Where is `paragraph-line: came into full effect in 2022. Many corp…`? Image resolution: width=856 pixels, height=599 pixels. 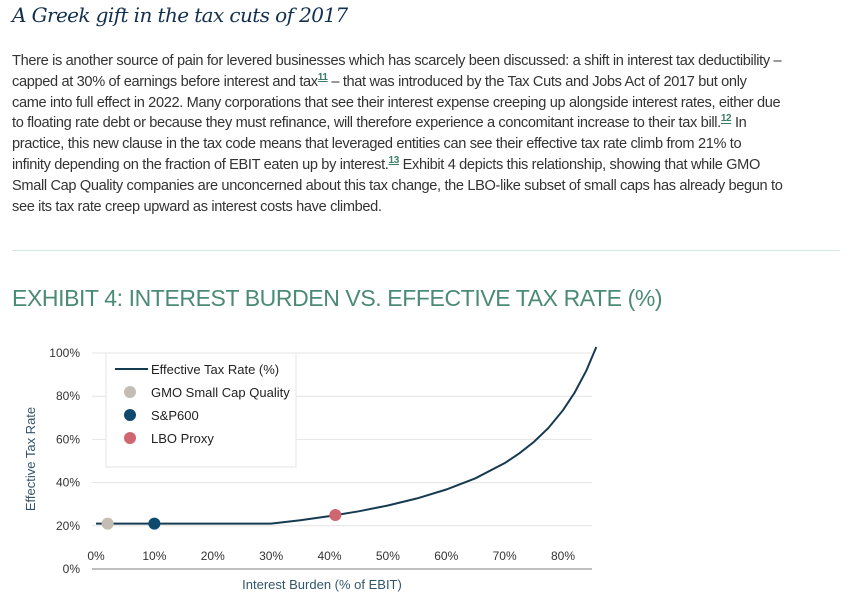 paragraph-line: came into full effect in 2022. Many corp… is located at coordinates (432, 103).